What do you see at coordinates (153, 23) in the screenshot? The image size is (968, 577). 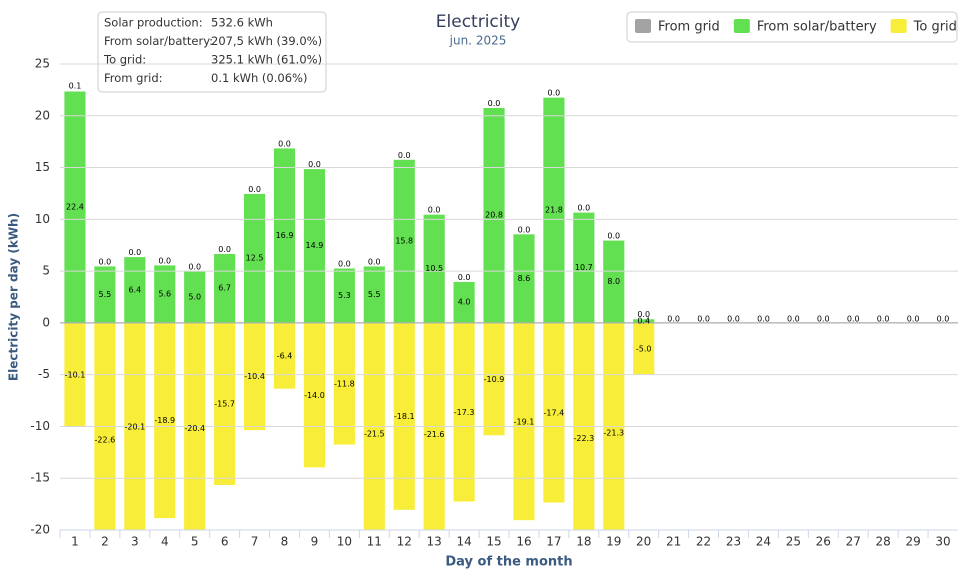 I see `info-label: Solar production:` at bounding box center [153, 23].